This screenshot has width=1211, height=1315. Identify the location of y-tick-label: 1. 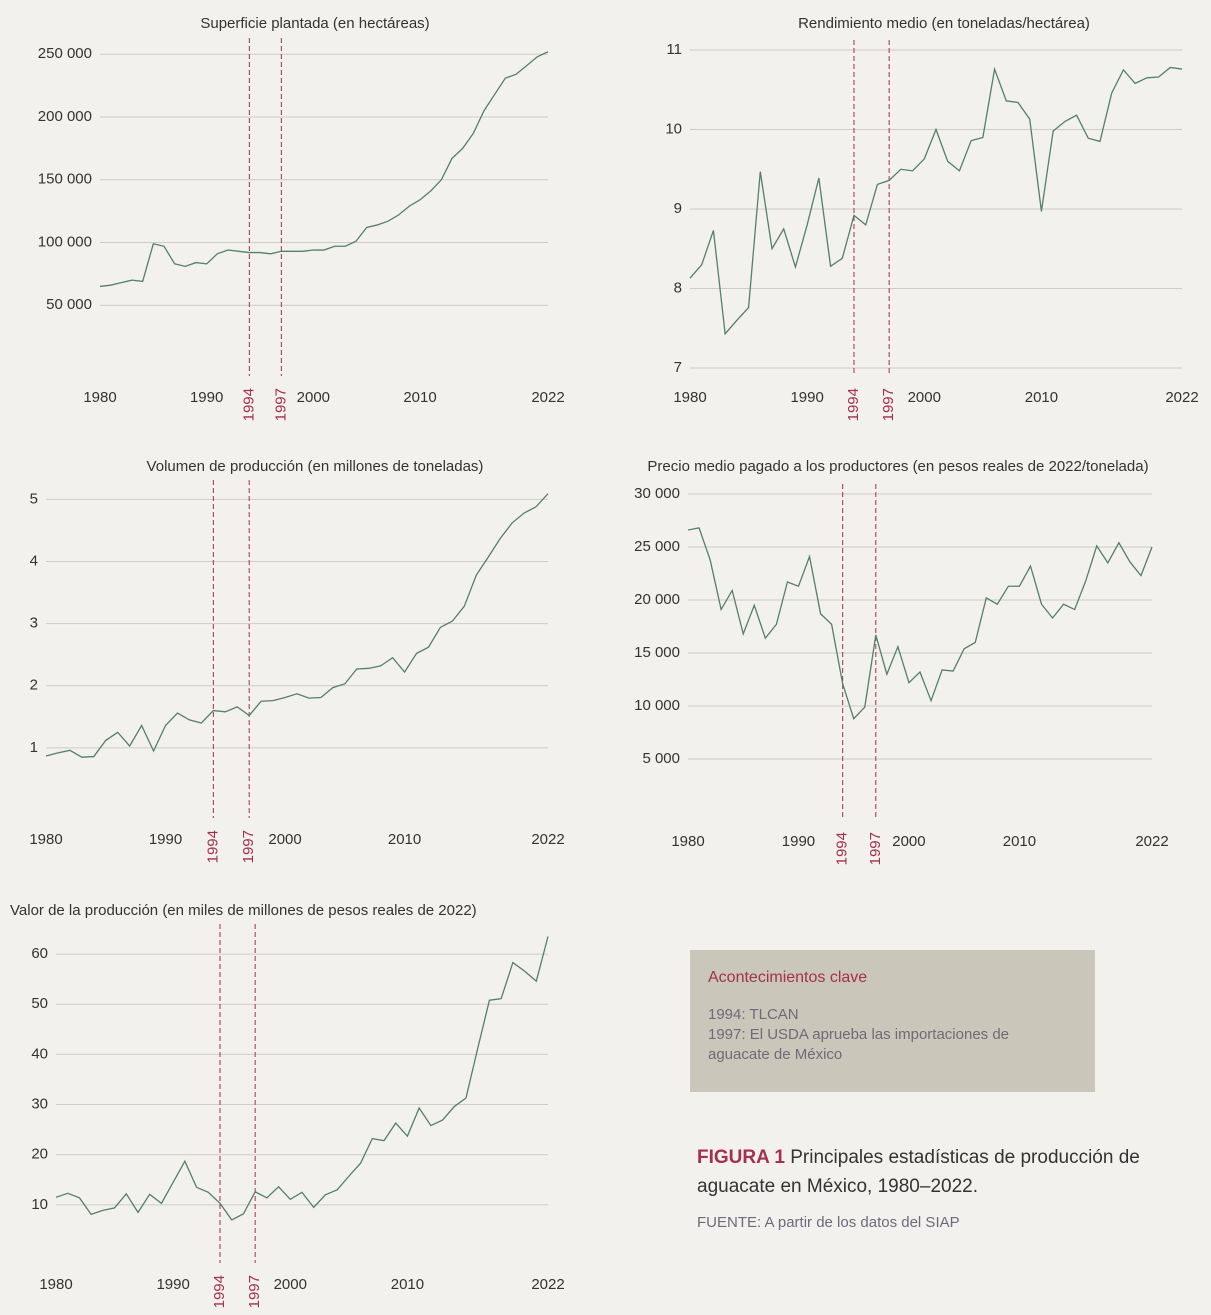
(34, 747).